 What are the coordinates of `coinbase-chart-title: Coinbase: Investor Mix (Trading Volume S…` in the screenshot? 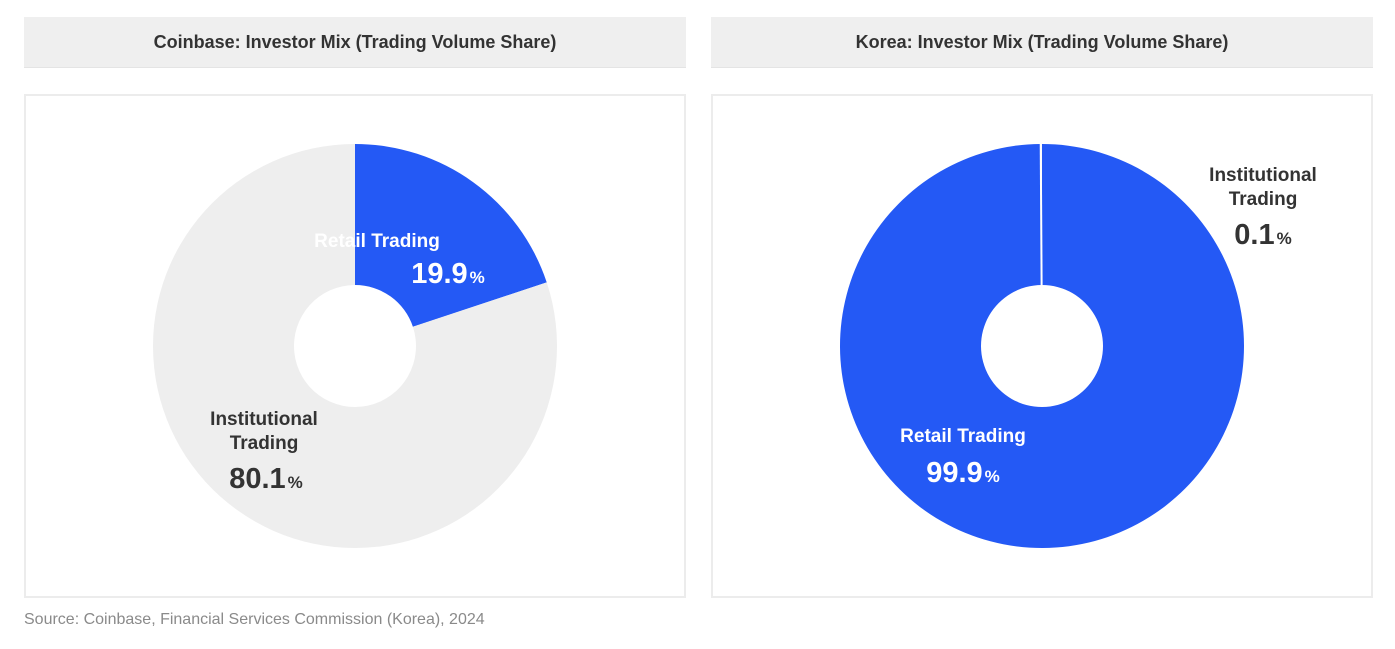 It's located at (355, 42).